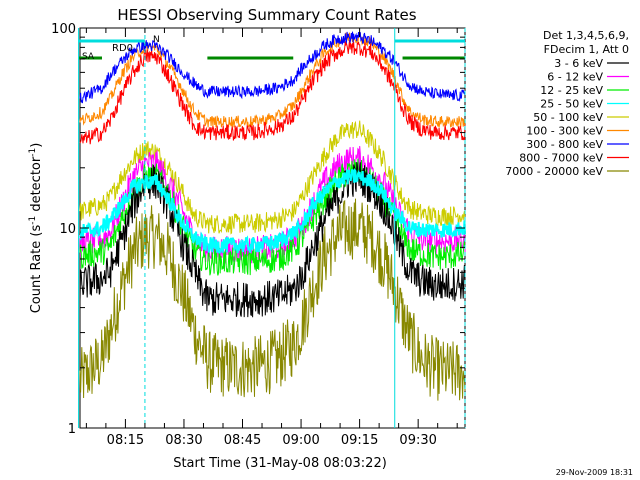  What do you see at coordinates (63, 29) in the screenshot?
I see `y-tick-label: 100` at bounding box center [63, 29].